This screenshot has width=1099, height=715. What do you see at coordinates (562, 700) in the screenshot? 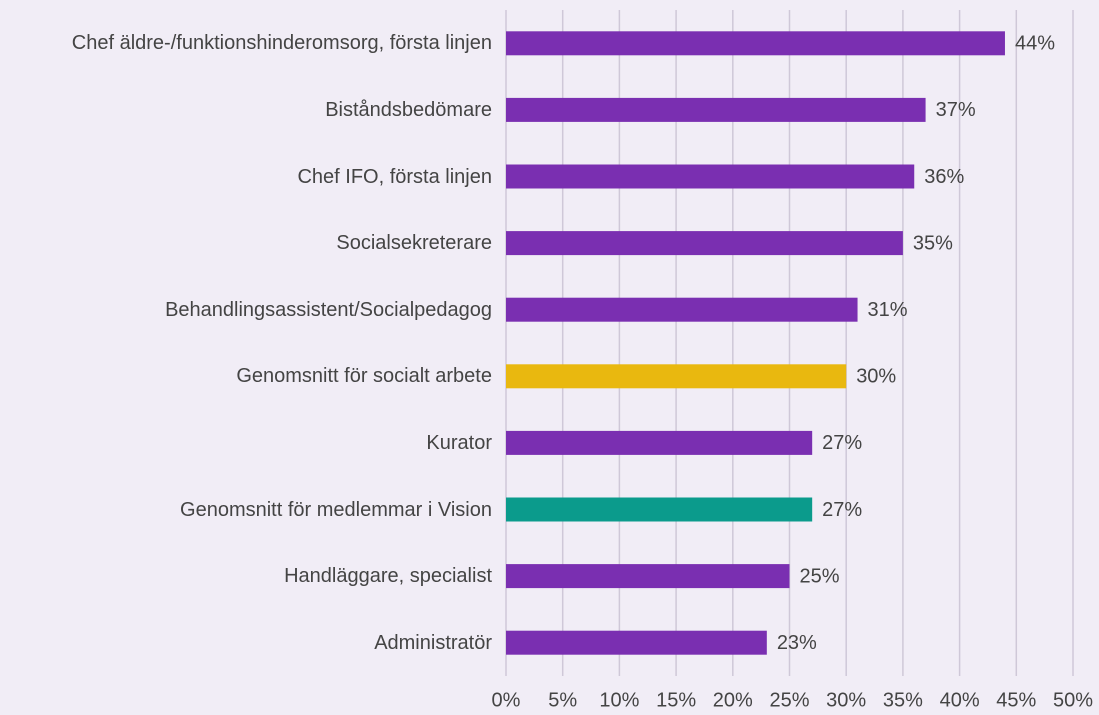
I see `x-tick-label: 5%` at bounding box center [562, 700].